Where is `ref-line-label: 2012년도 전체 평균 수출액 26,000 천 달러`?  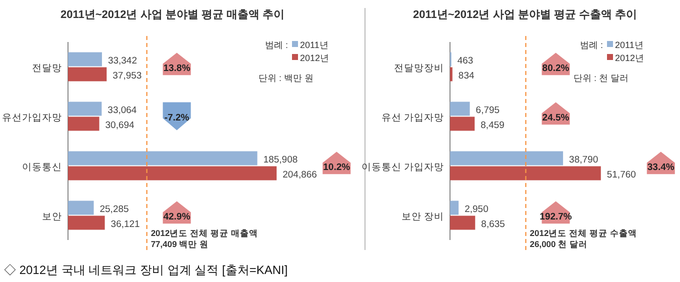 ref-line-label: 2012년도 전체 평균 수출액 26,000 천 달러 is located at coordinates (583, 238).